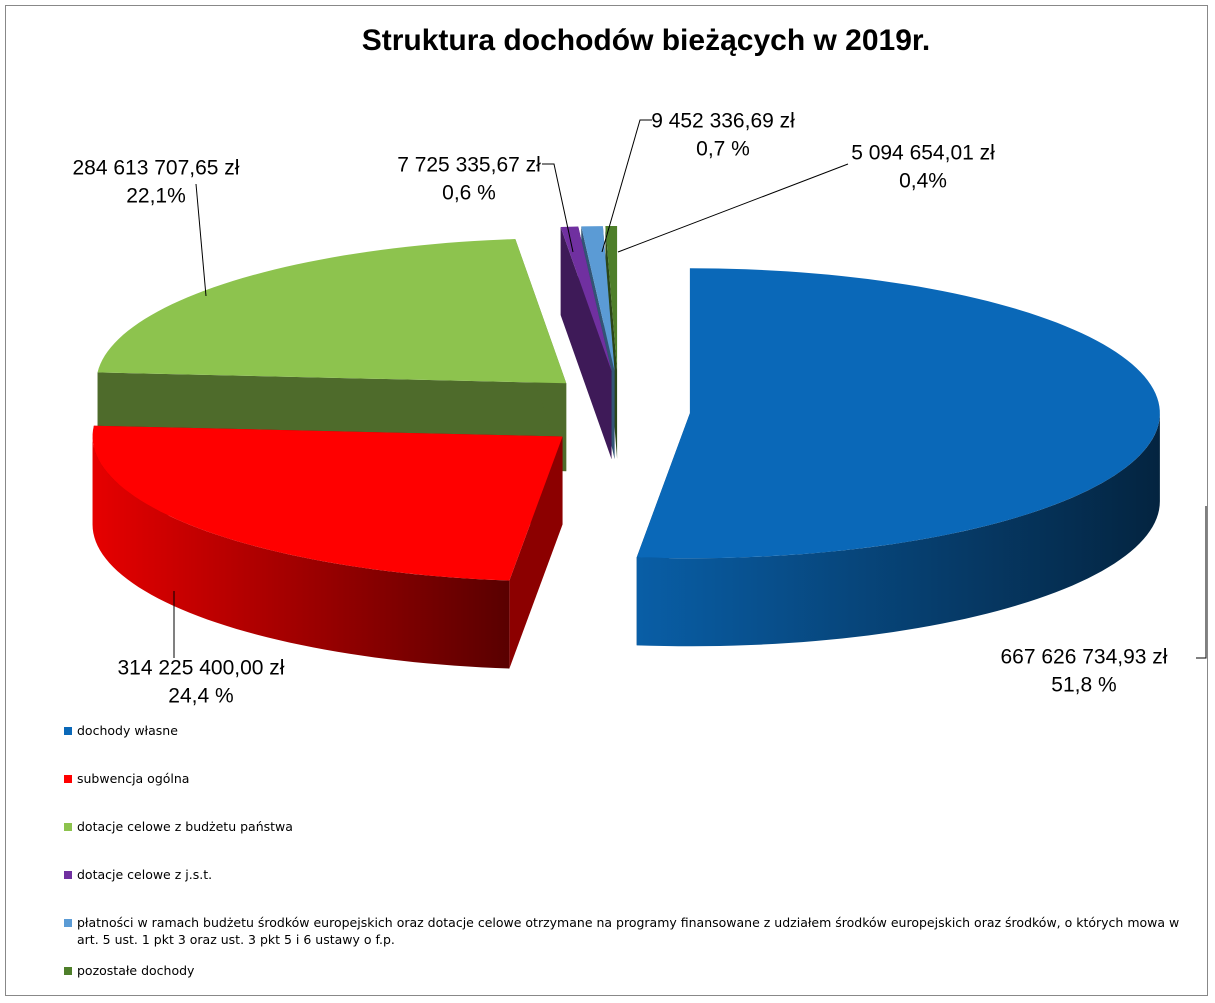  What do you see at coordinates (185, 826) in the screenshot?
I see `legend-label: dotacje celowe z budżetu państwa` at bounding box center [185, 826].